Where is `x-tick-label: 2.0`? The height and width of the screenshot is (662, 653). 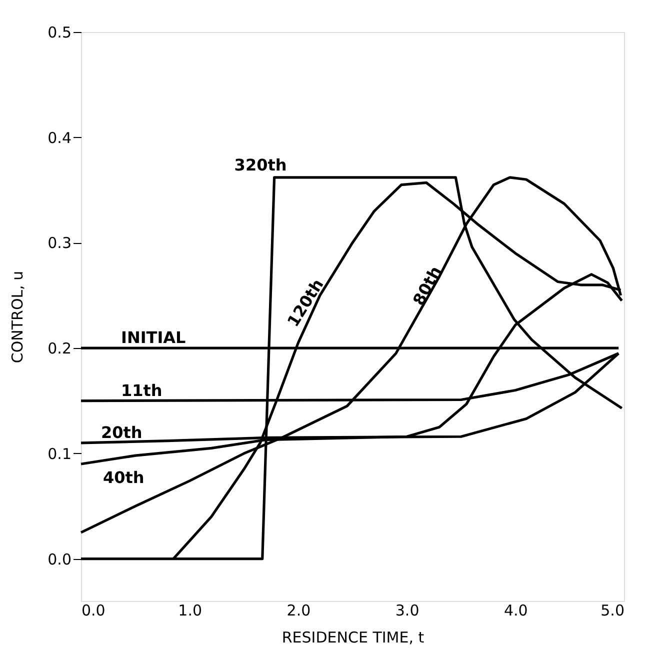
x-tick-label: 2.0 is located at coordinates (298, 611).